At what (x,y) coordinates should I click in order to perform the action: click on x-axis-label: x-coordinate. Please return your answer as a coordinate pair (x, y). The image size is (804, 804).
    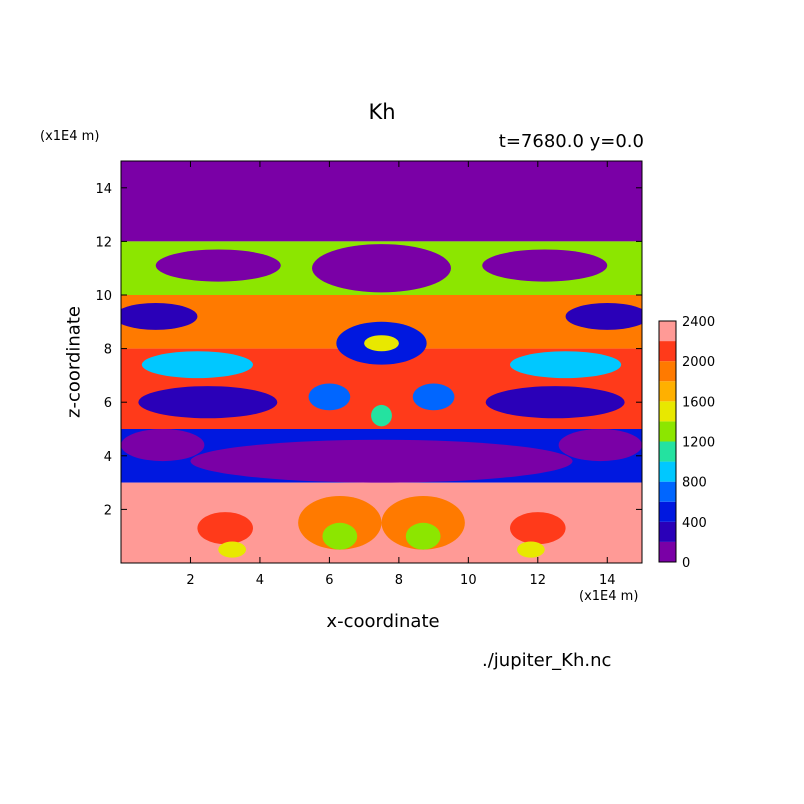
    Looking at the image, I should click on (383, 621).